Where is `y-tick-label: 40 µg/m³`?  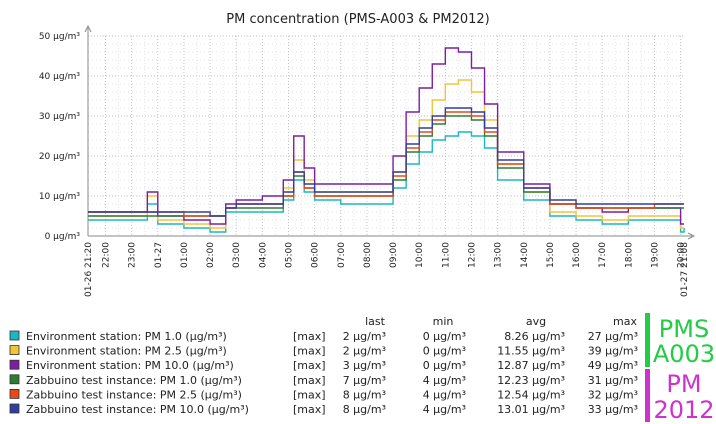
y-tick-label: 40 µg/m³ is located at coordinates (60, 77).